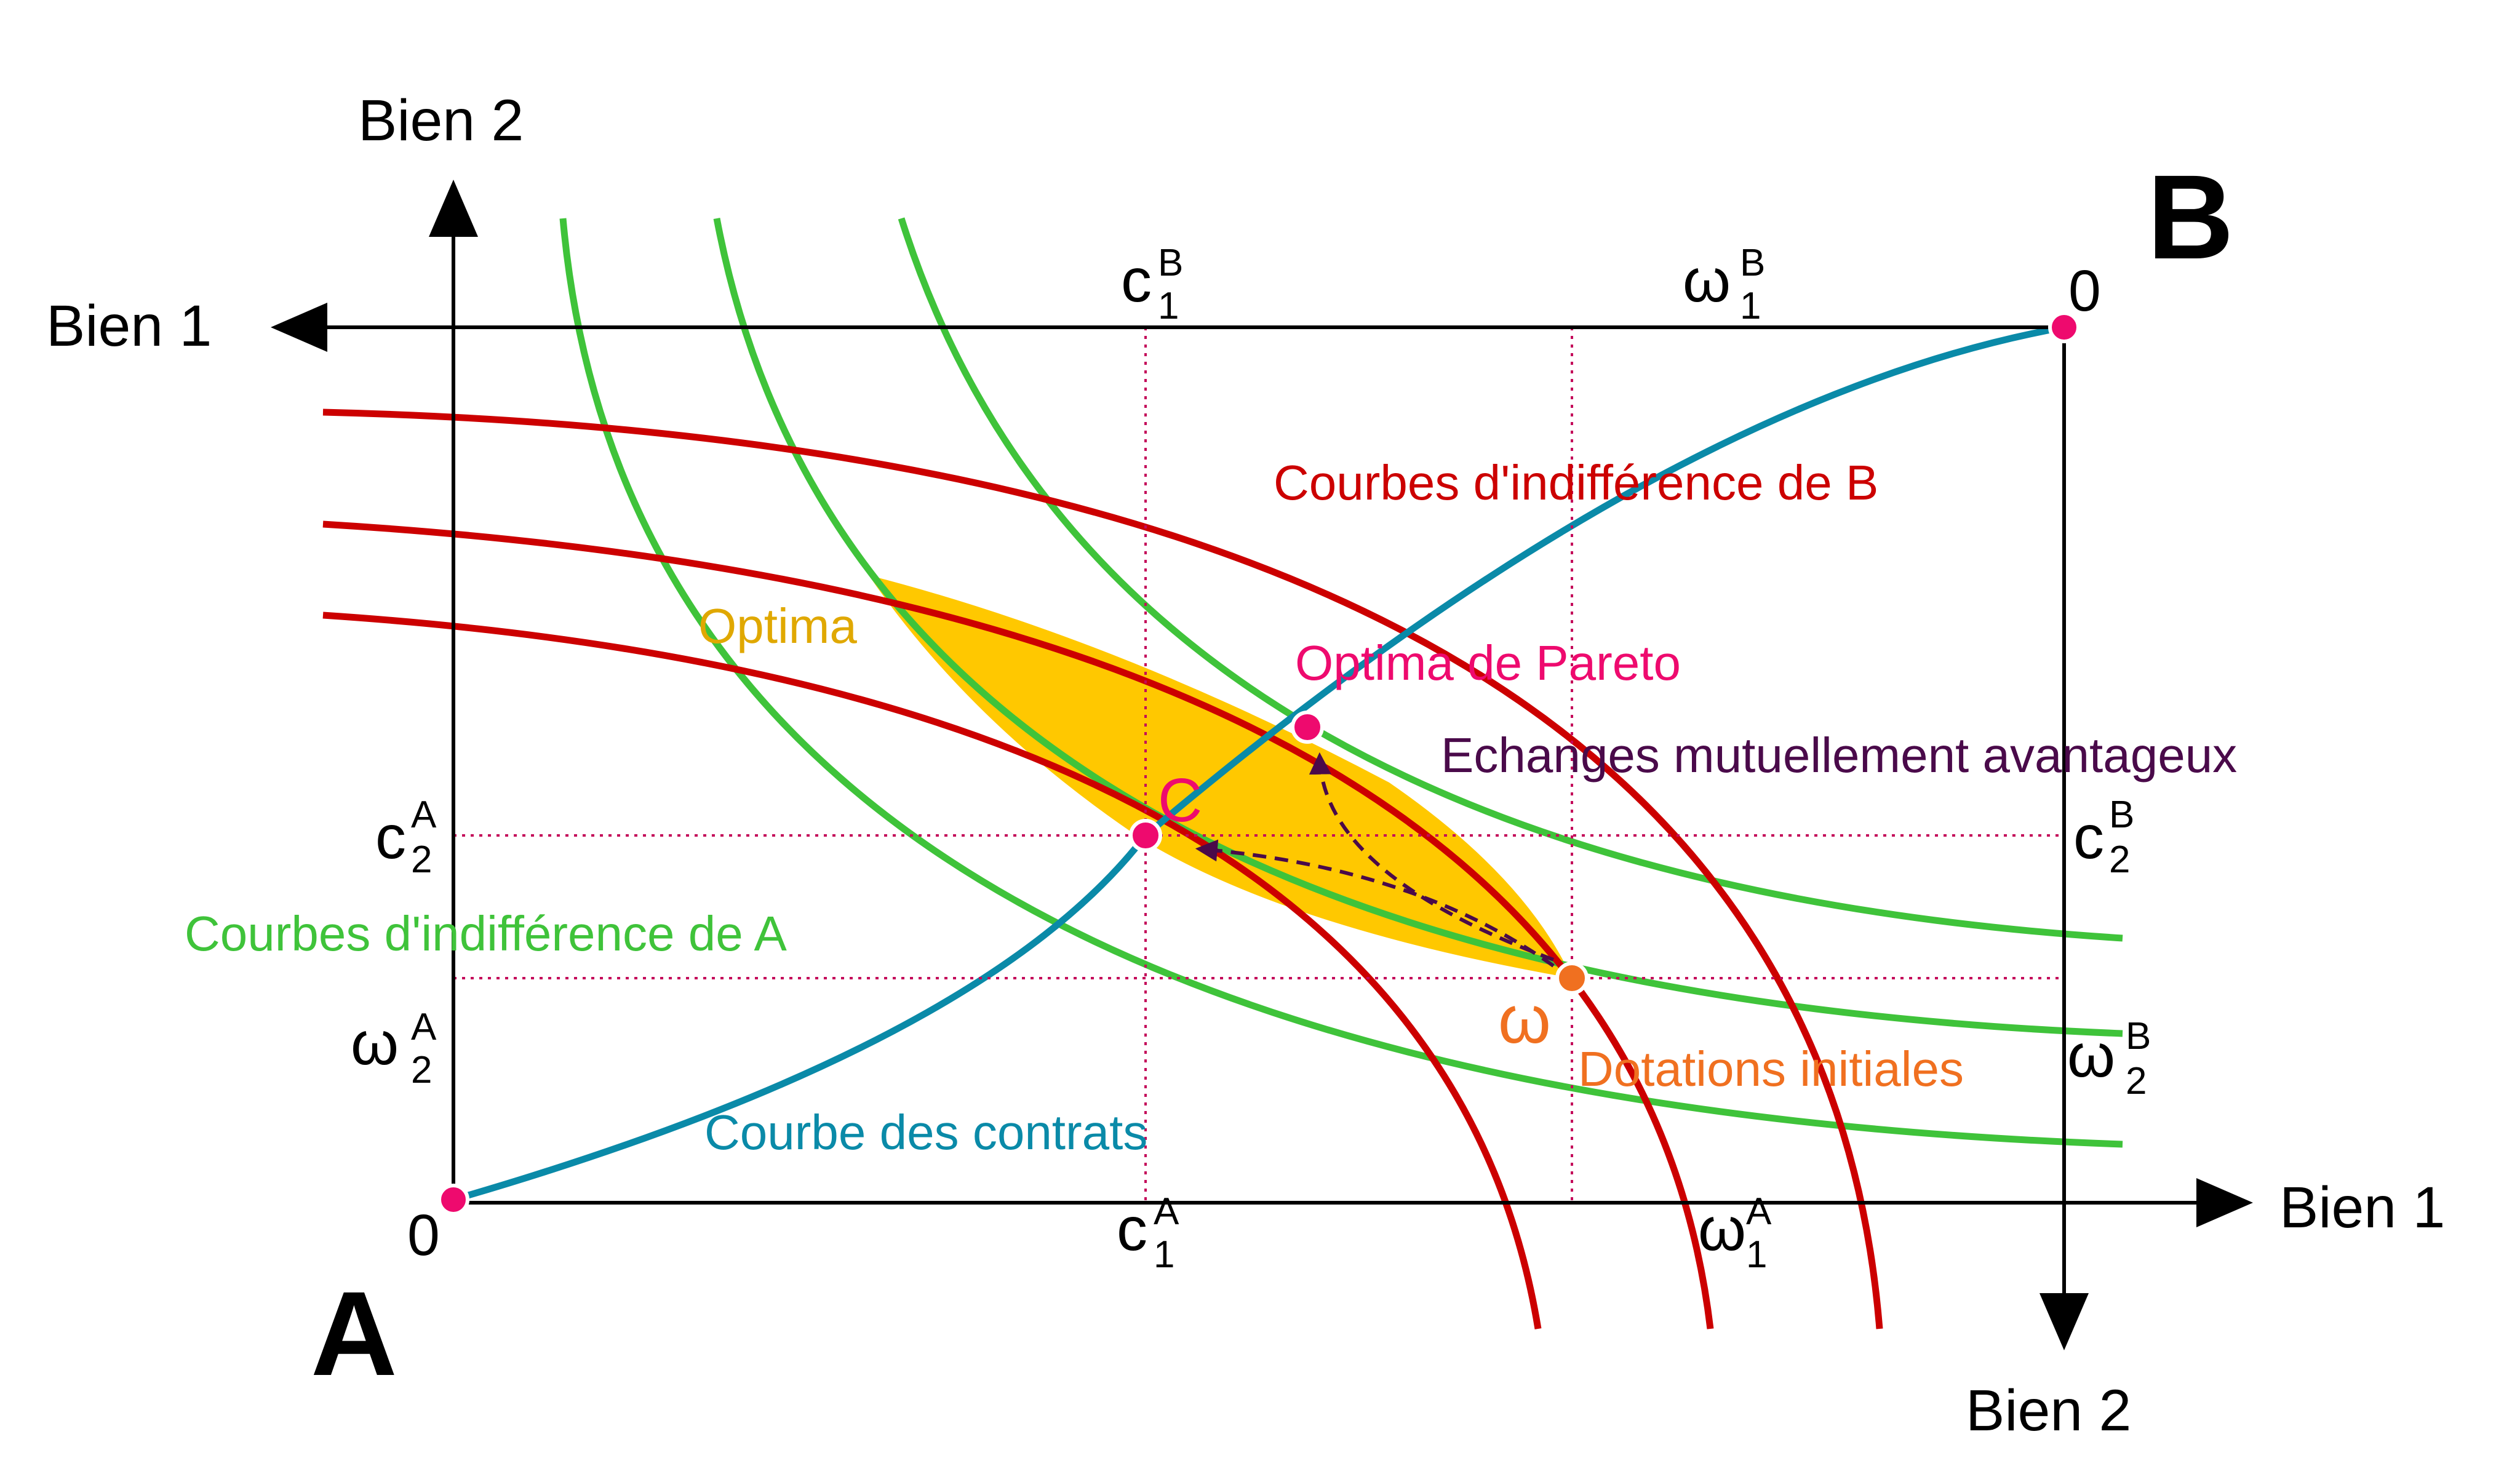 Image resolution: width=2520 pixels, height=1482 pixels. Describe the element at coordinates (2362, 1207) in the screenshot. I see `axis-a-horizontal-title: Bien 1` at that location.